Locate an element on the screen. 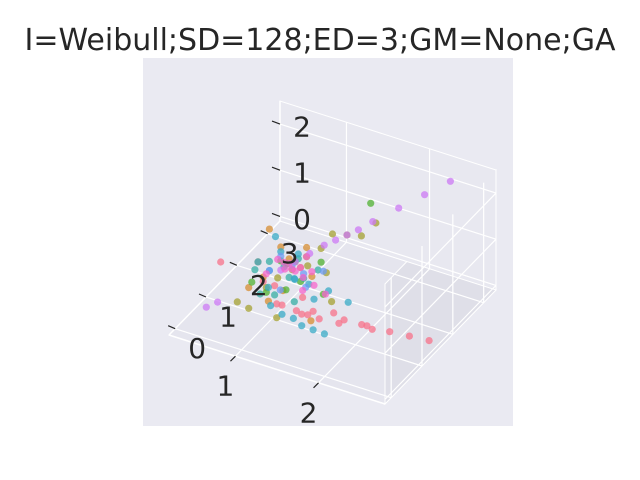 This screenshot has height=480, width=640. scatter-points is located at coordinates (328, 261).